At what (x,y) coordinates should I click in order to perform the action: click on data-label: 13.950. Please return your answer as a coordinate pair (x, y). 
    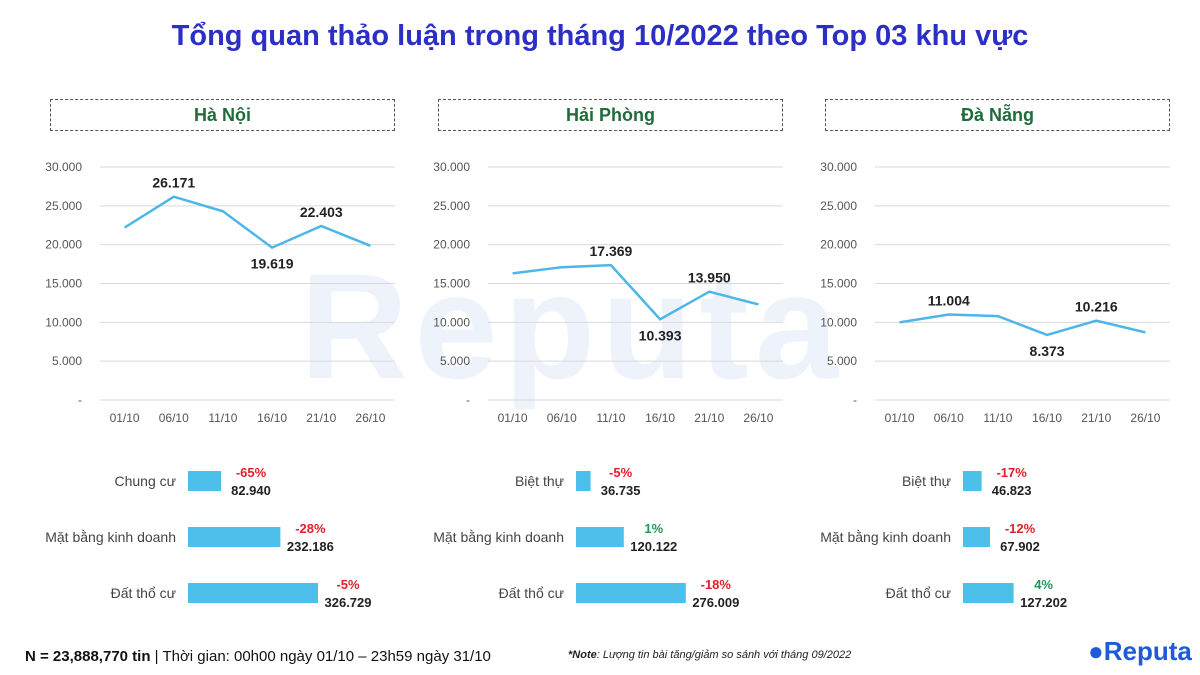
    Looking at the image, I should click on (709, 278).